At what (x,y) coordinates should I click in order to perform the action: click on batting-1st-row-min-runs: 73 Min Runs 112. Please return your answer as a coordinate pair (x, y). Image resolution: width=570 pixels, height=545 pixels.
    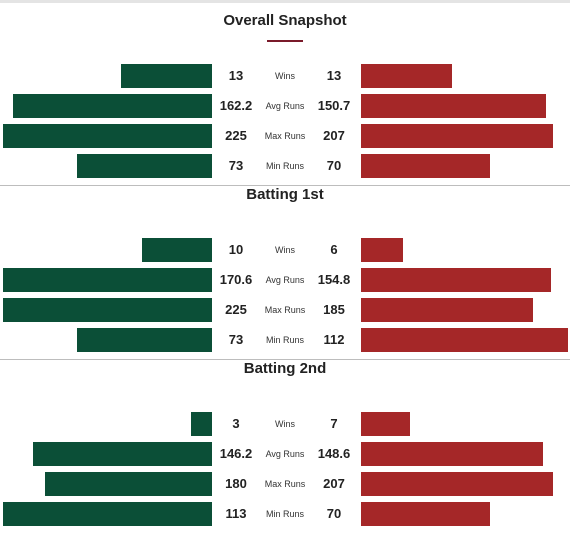
    Looking at the image, I should click on (285, 340).